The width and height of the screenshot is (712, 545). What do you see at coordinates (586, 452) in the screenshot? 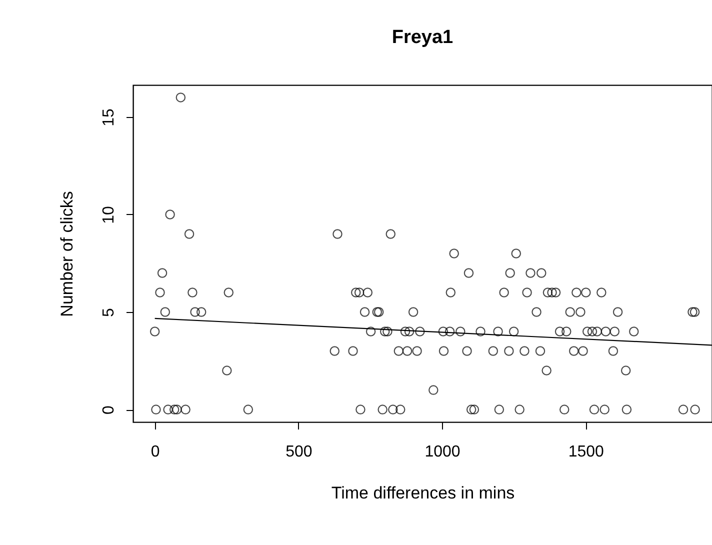
I see `x-tick-label: 1500` at bounding box center [586, 452].